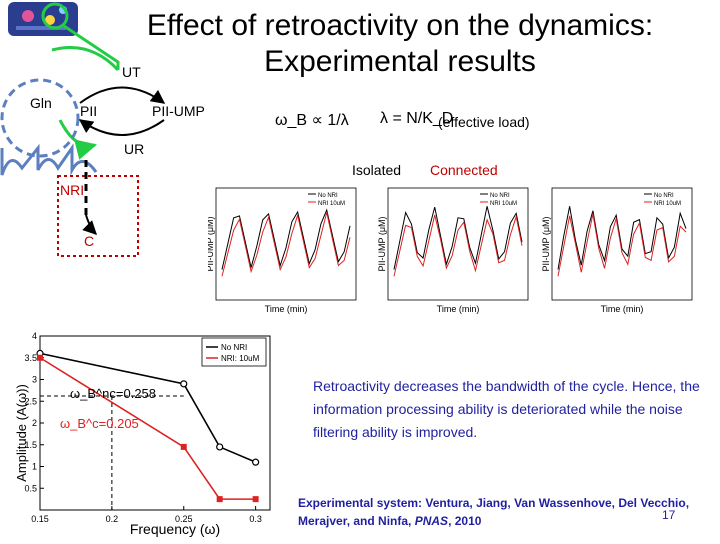 Image resolution: width=720 pixels, height=544 pixels. What do you see at coordinates (30, 358) in the screenshot?
I see `y-tick-label: 3.5` at bounding box center [30, 358].